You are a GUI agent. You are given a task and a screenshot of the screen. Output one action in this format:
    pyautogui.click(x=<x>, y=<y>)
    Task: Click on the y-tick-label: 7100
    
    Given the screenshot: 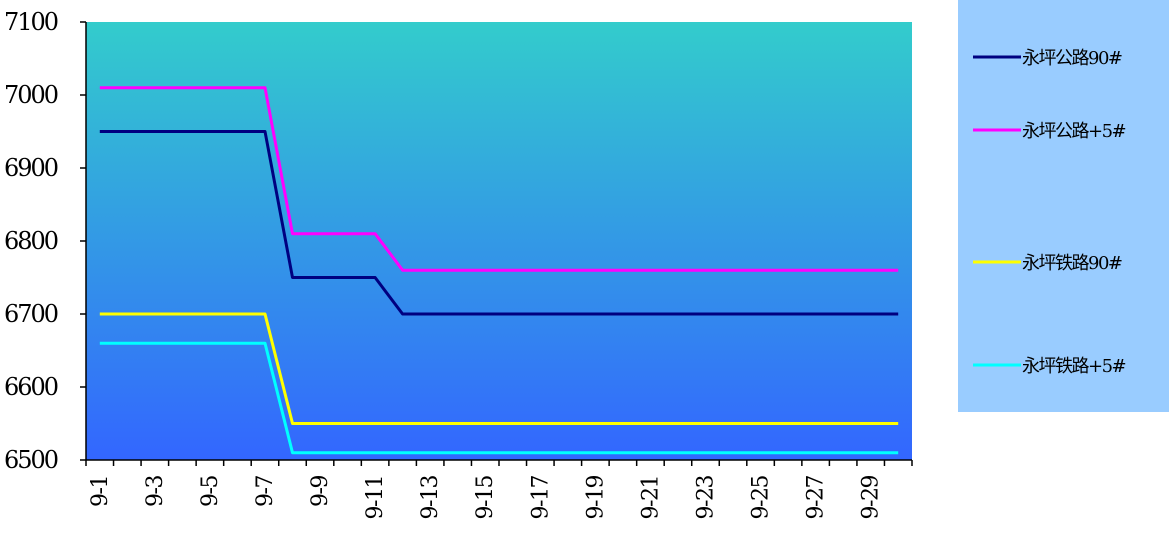 What is the action you would take?
    pyautogui.click(x=31, y=22)
    